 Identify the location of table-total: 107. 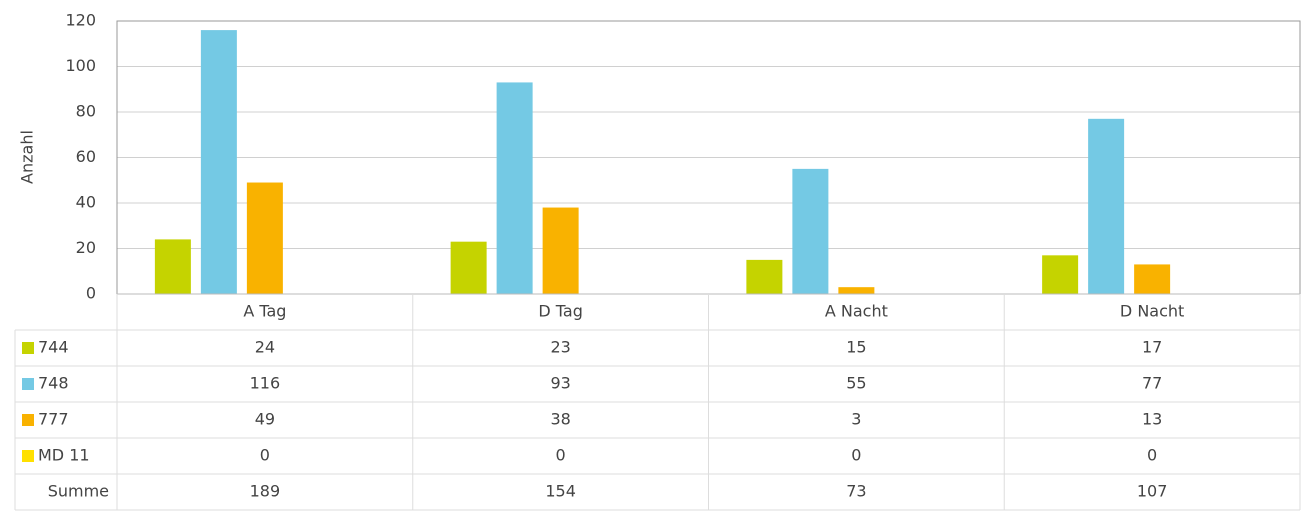
(1152, 491).